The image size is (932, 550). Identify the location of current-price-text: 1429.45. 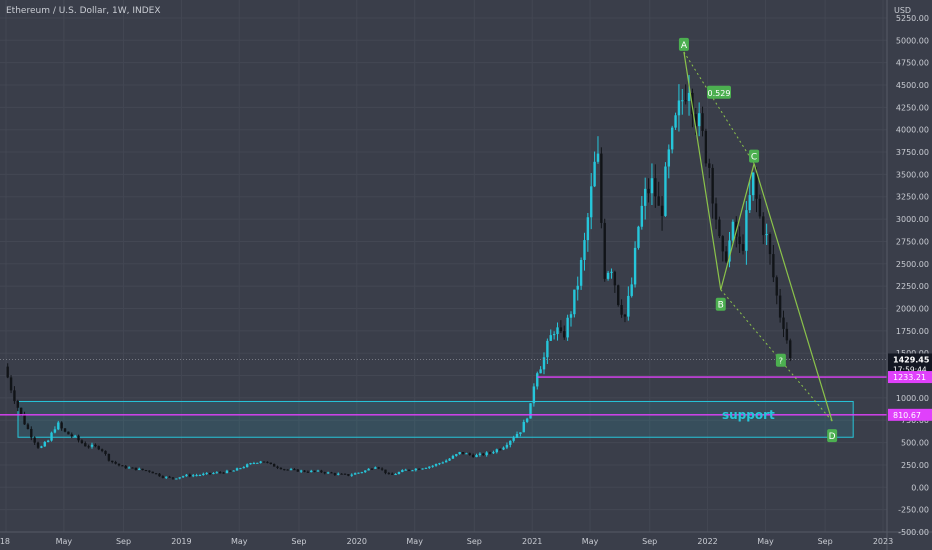
(911, 360).